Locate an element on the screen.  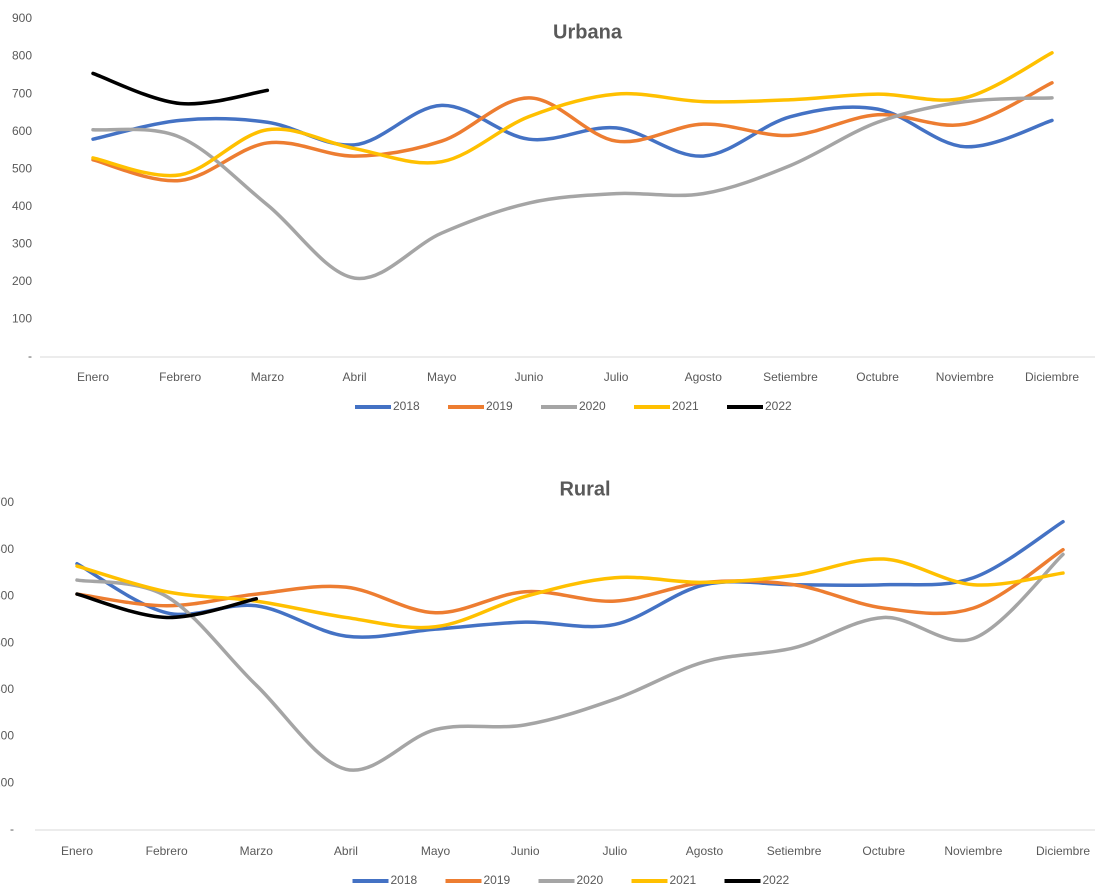
y-tick-label: 900 is located at coordinates (22, 18).